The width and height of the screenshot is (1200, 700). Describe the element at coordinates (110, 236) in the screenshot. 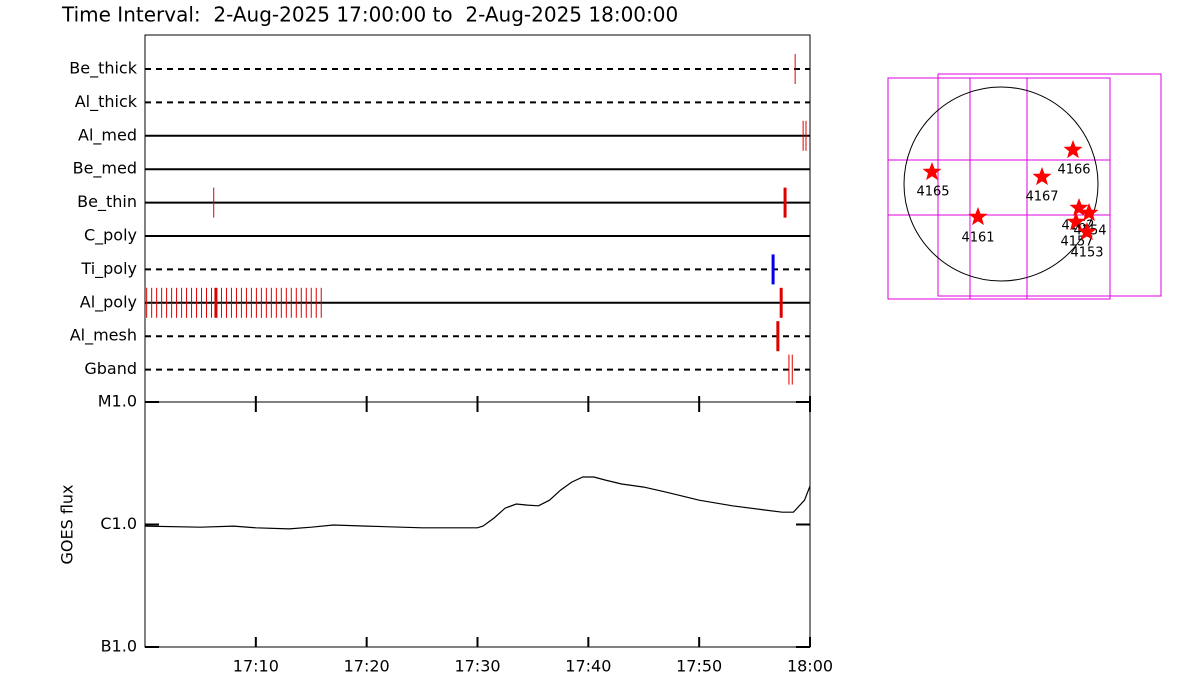

I see `row-label: C_poly` at that location.